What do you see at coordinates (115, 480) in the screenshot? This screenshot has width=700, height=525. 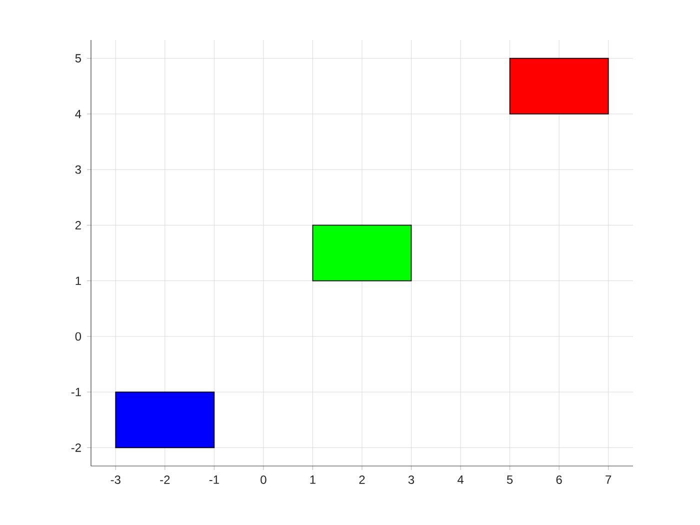 I see `x-tick-label: -3` at bounding box center [115, 480].